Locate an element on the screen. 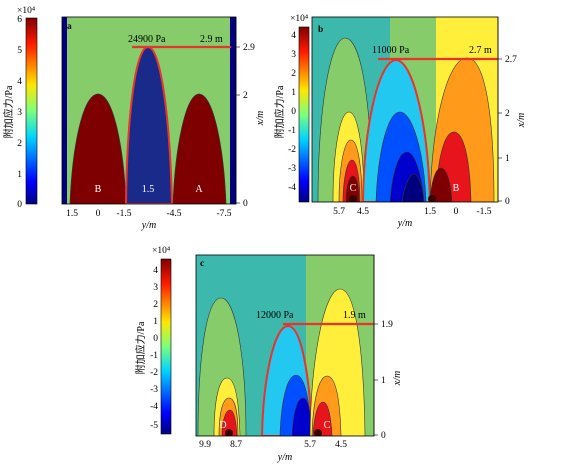 Image resolution: width=567 pixels, height=468 pixels. plot-area-b is located at coordinates (405, 109).